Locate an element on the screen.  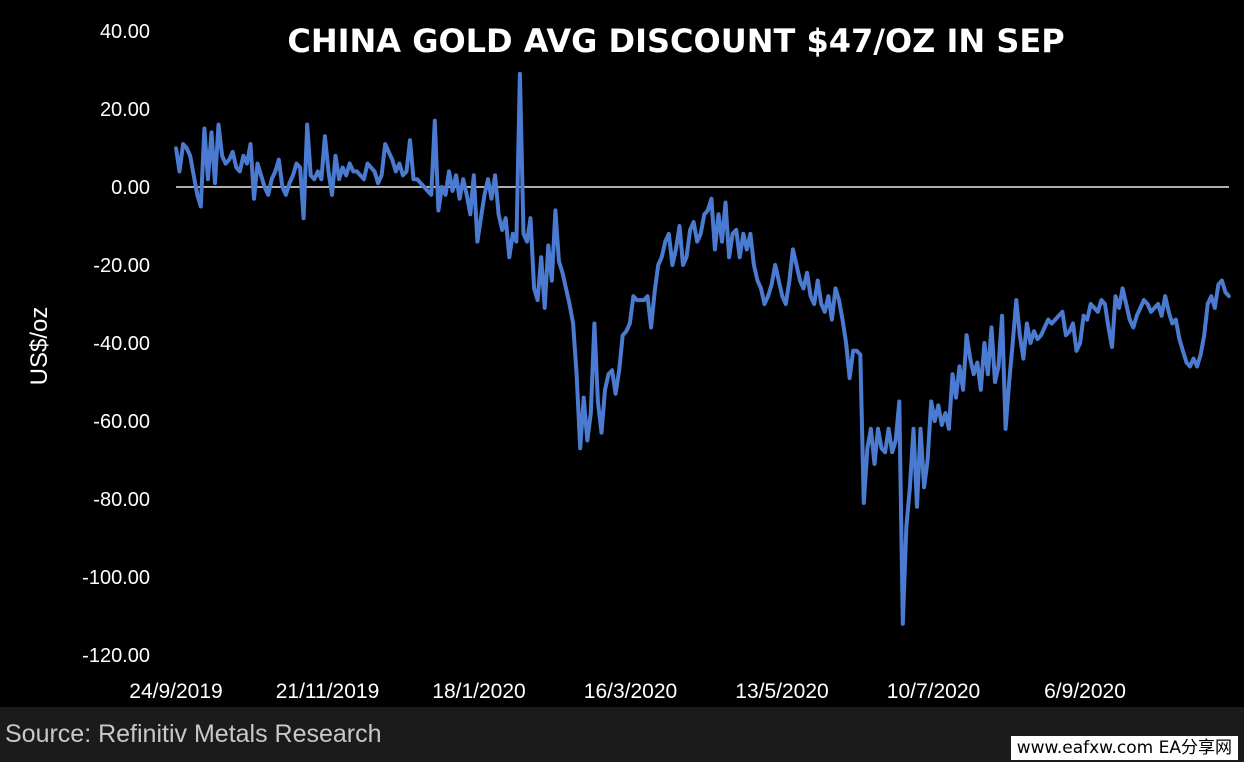
x-tick-label: 13/5/2020 is located at coordinates (781, 691).